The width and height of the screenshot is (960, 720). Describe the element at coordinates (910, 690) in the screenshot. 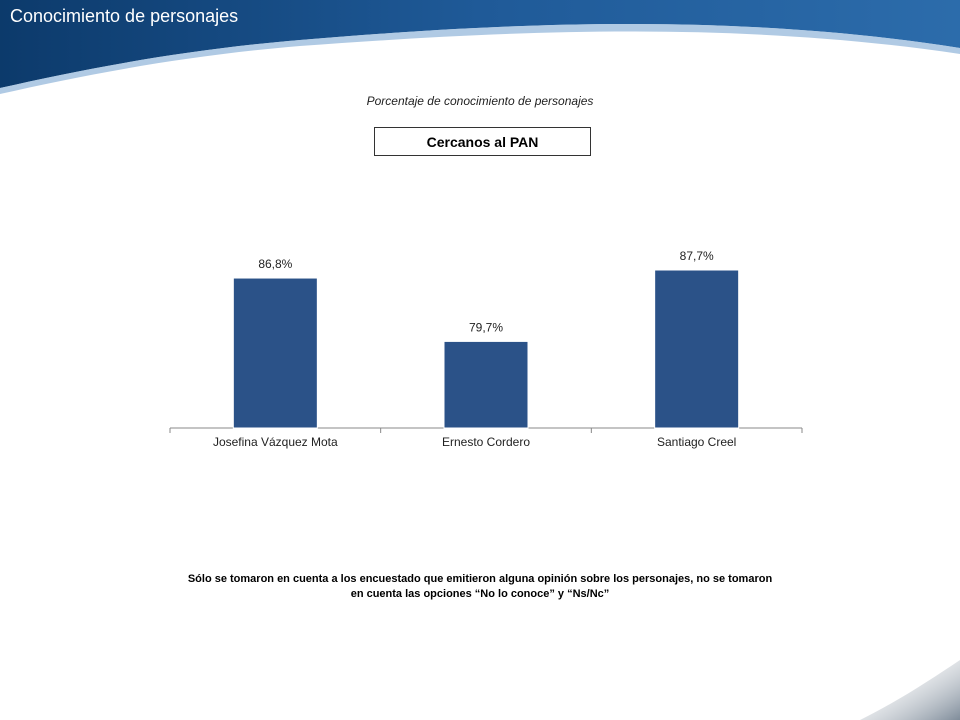

I see `corner-decoration` at that location.